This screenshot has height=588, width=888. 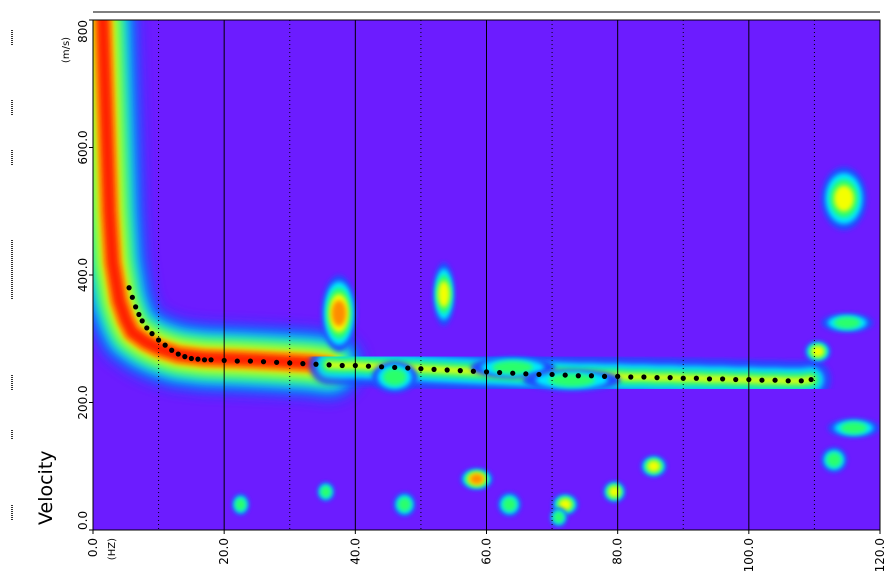 I want to click on y-tick-label: 800, so click(x=83, y=31).